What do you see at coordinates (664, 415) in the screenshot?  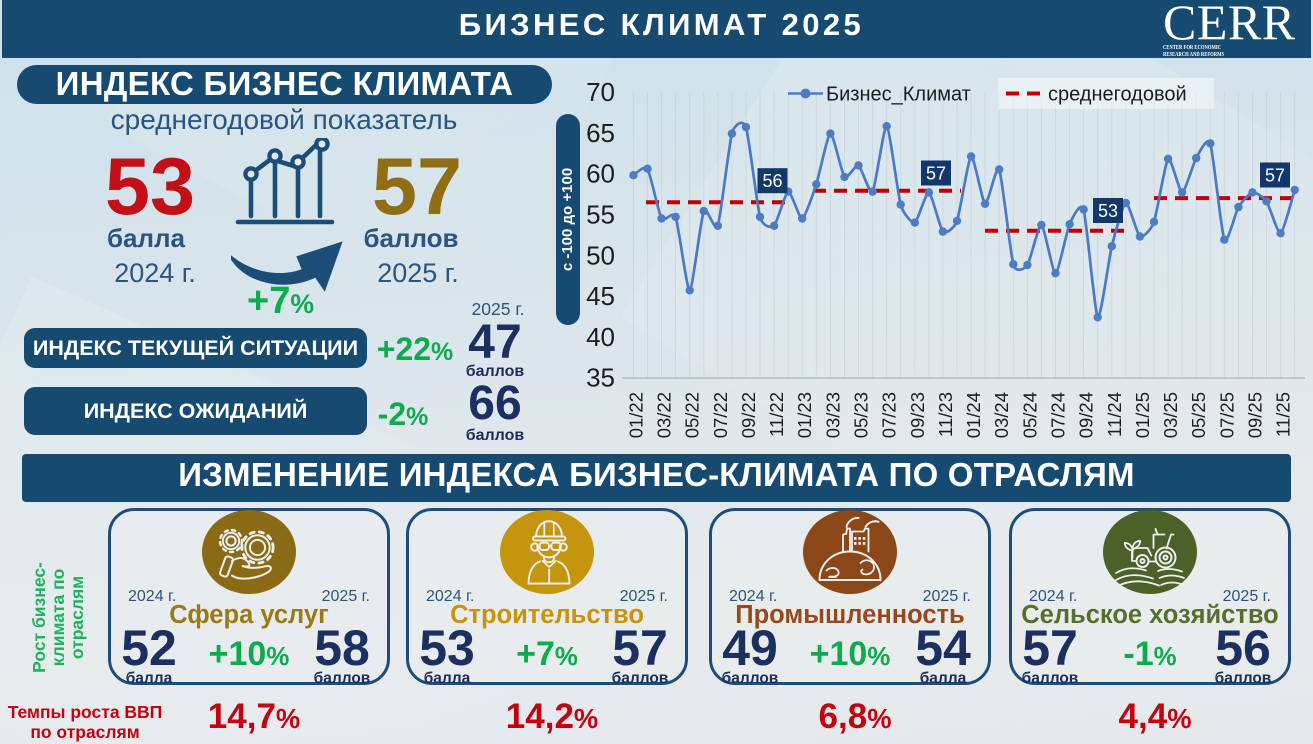 I see `svg-text: 03/22` at bounding box center [664, 415].